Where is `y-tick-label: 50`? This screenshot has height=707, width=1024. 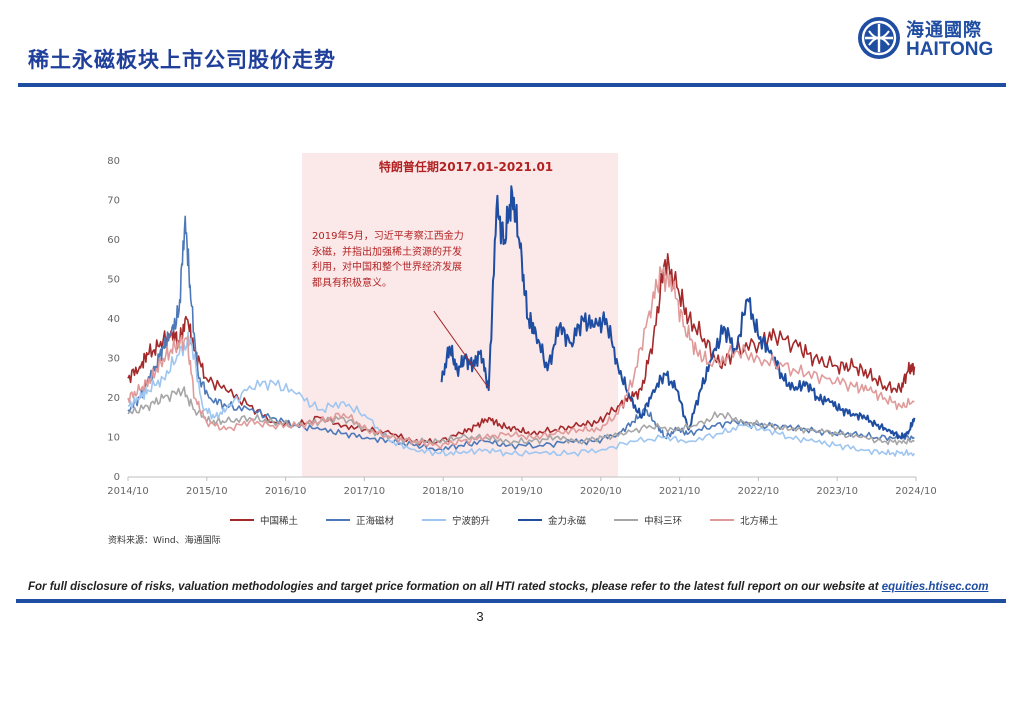 y-tick-label: 50 is located at coordinates (113, 280).